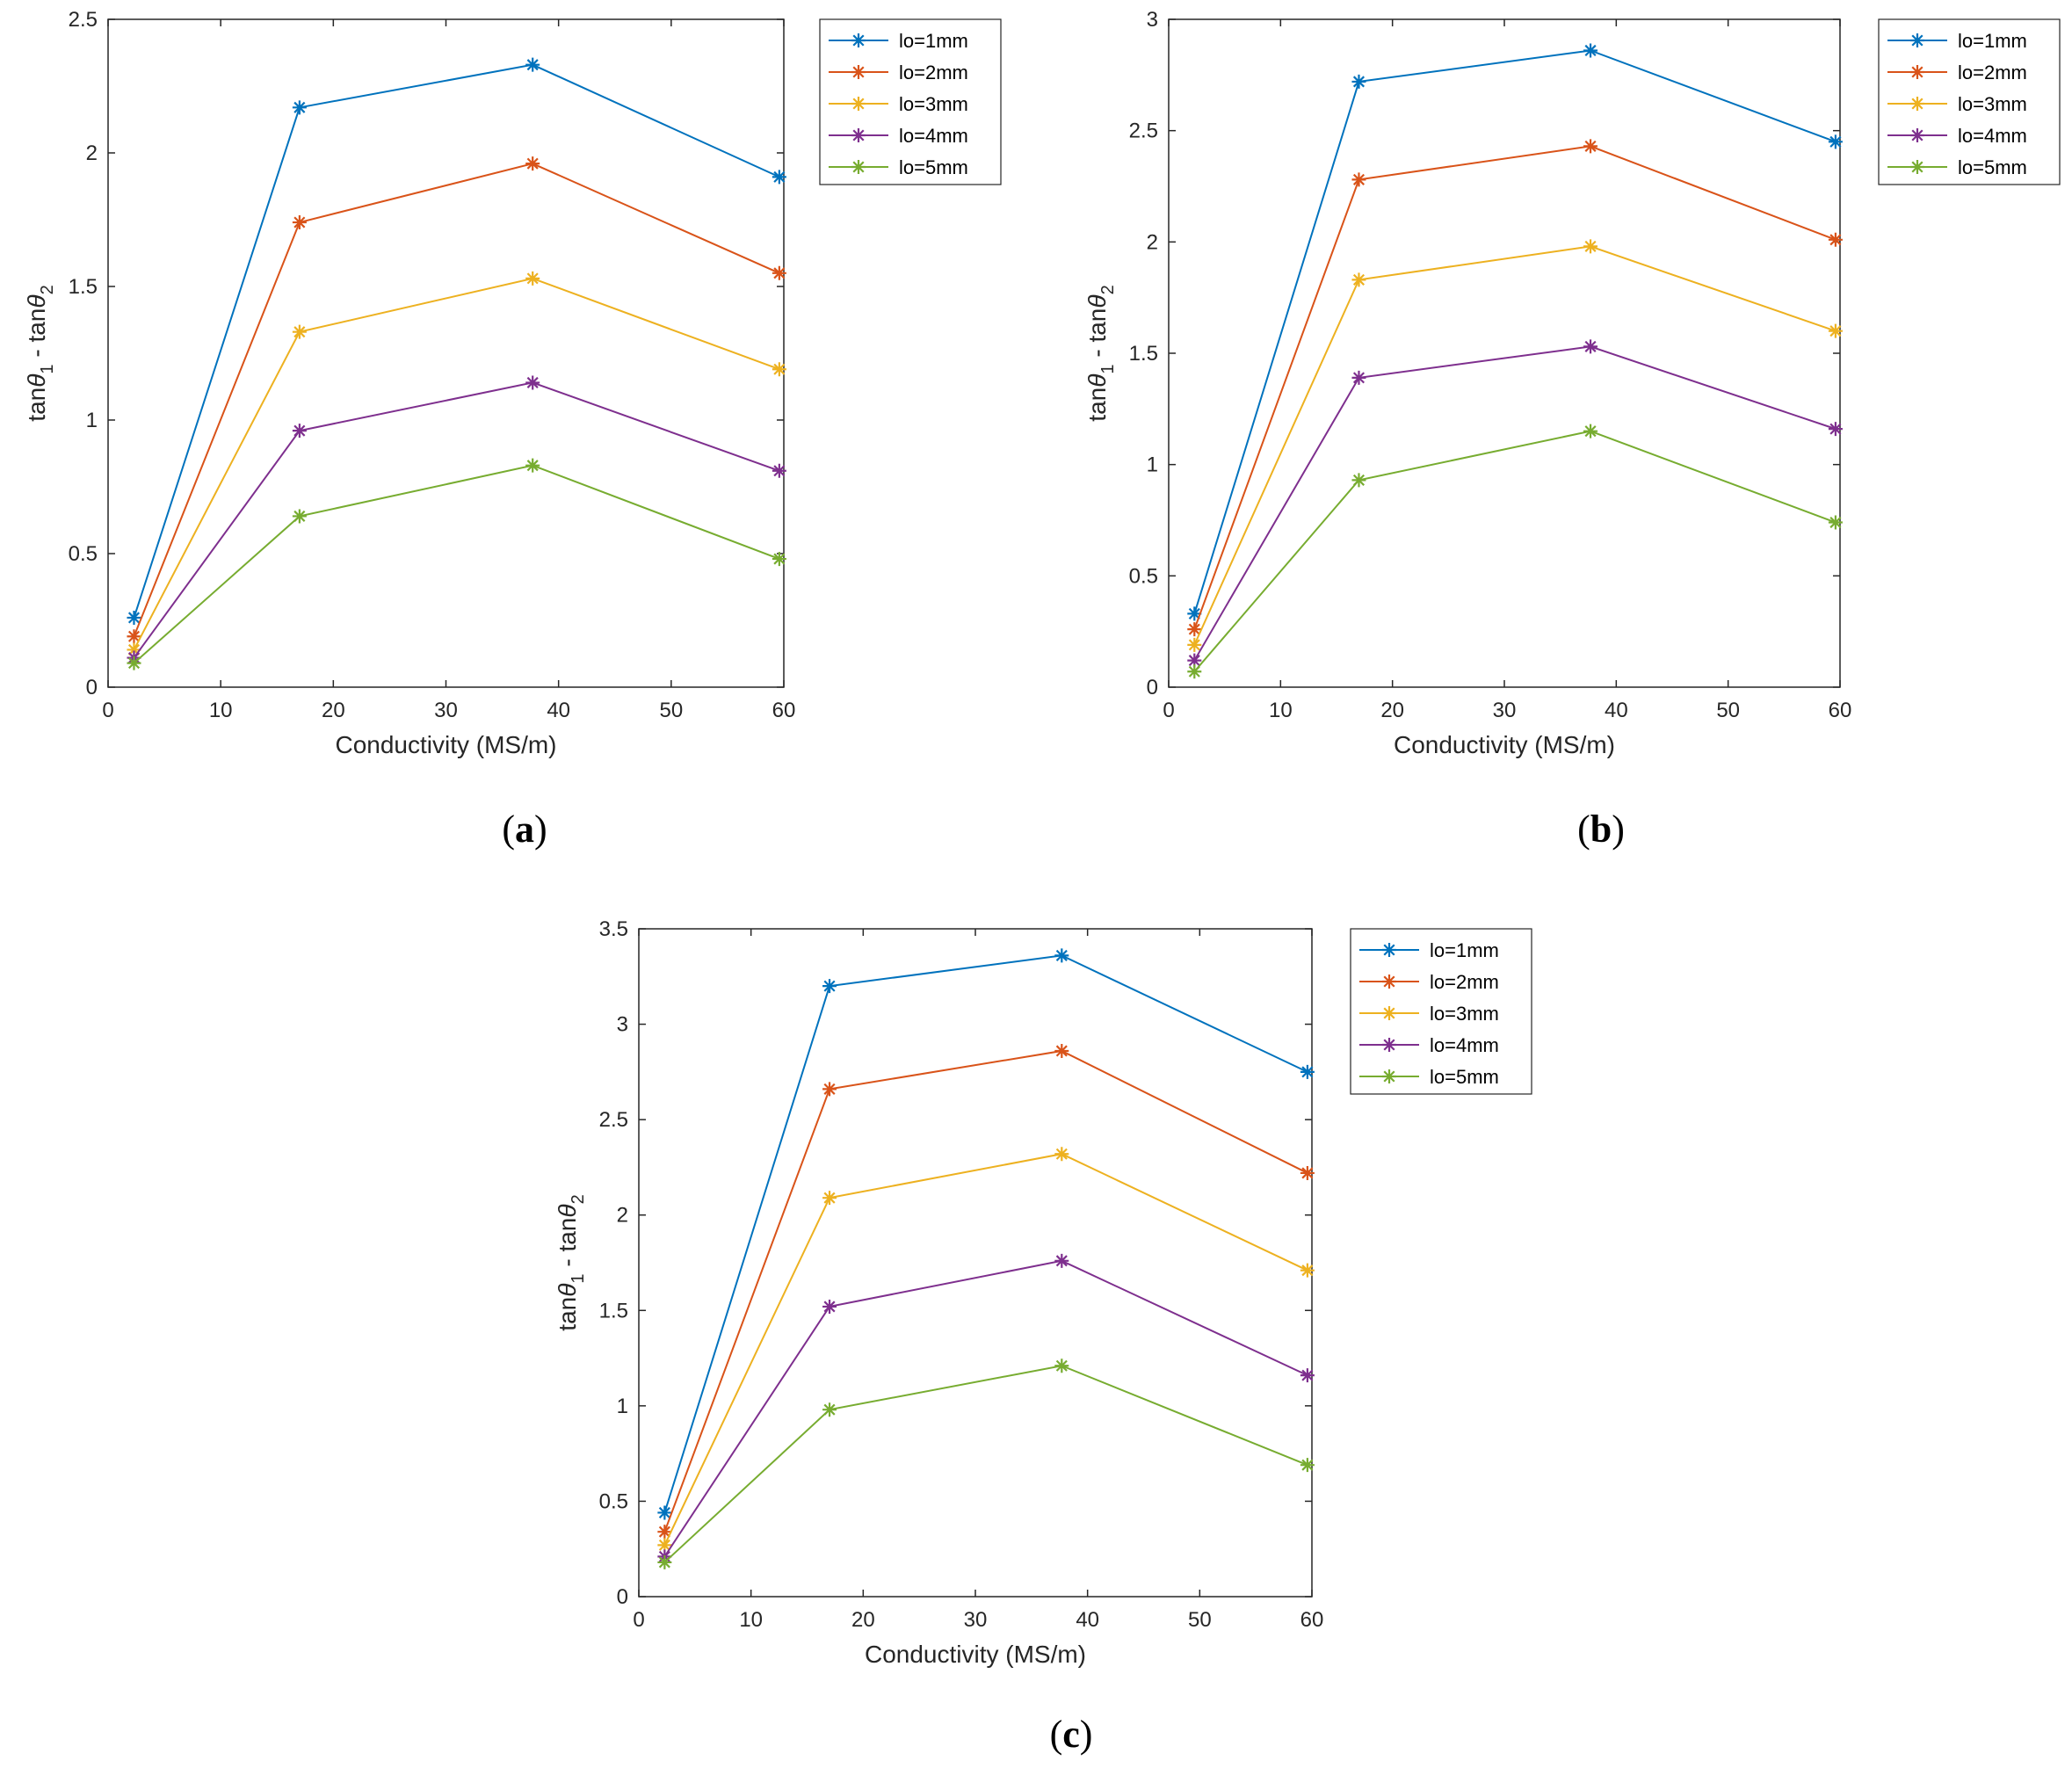 This screenshot has width=2072, height=1768. I want to click on x-tick-label: 30, so click(976, 1620).